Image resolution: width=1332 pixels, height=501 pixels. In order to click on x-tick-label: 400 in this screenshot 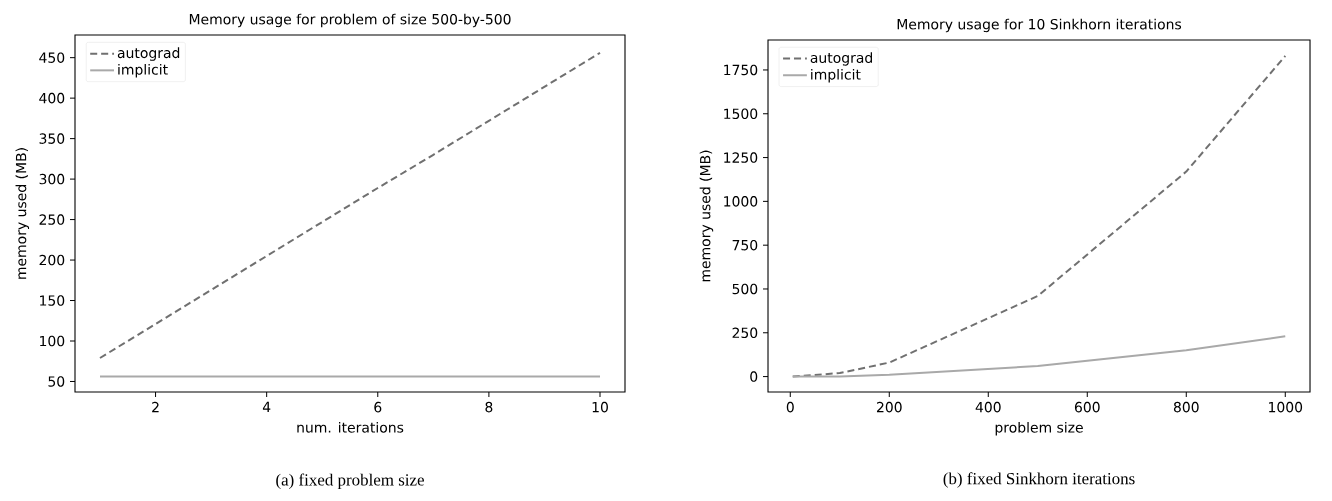, I will do `click(988, 407)`.